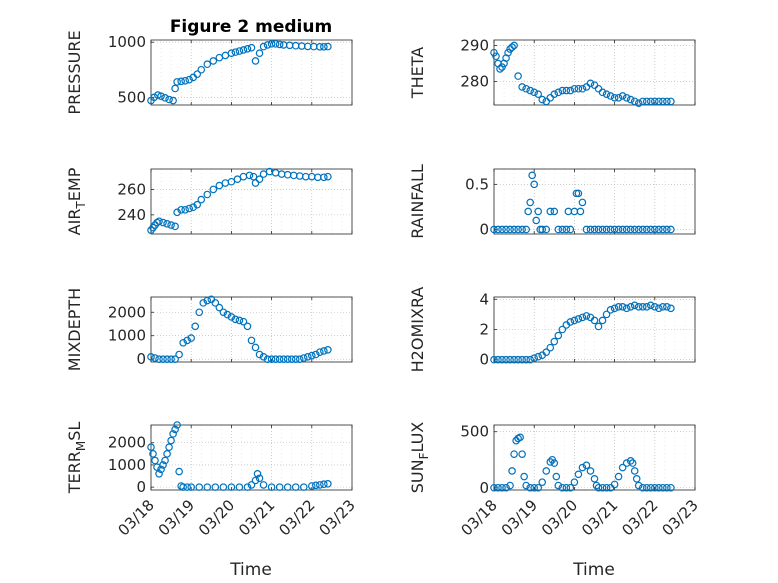 This screenshot has width=778, height=583. Describe the element at coordinates (479, 517) in the screenshot. I see `x-tick-label: 03/18` at that location.